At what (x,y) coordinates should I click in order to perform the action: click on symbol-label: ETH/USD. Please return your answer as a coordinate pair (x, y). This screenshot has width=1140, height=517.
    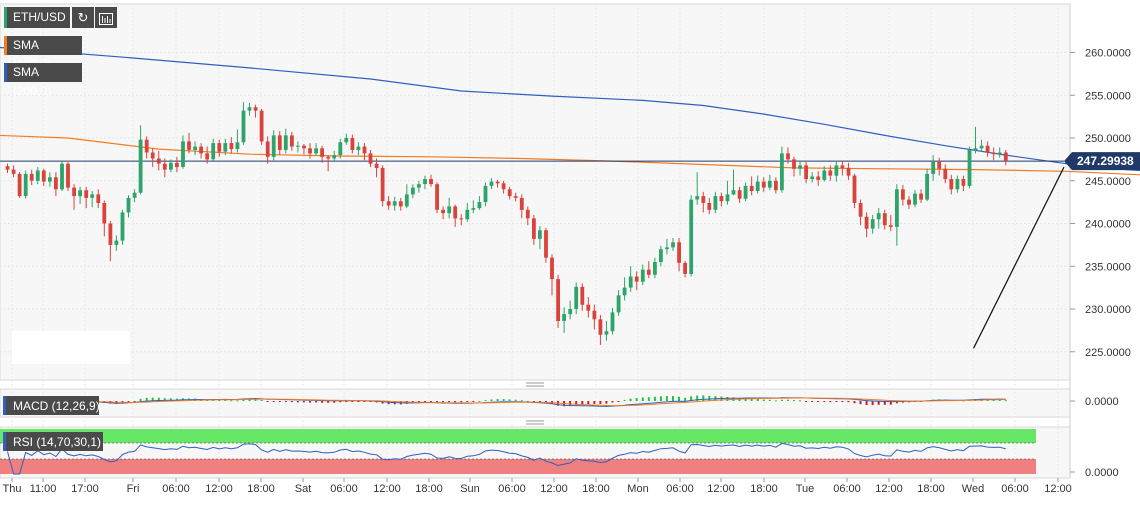
    Looking at the image, I should click on (39, 17).